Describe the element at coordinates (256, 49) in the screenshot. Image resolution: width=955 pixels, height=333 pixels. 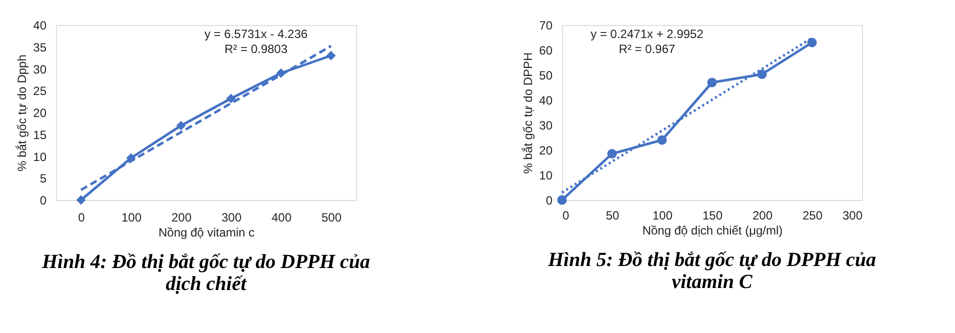
I see `annotation: R² = 0.9803` at that location.